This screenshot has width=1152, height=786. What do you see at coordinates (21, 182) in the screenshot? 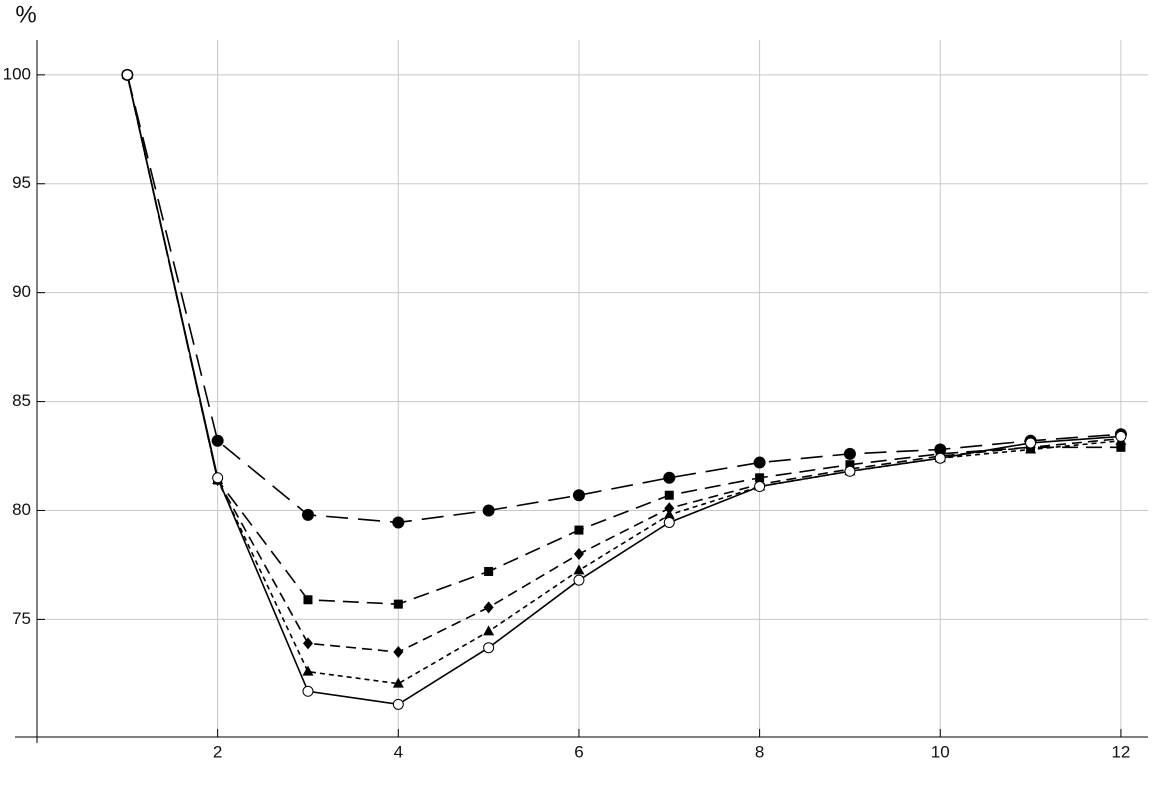
I see `y-tick-label: 95` at bounding box center [21, 182].